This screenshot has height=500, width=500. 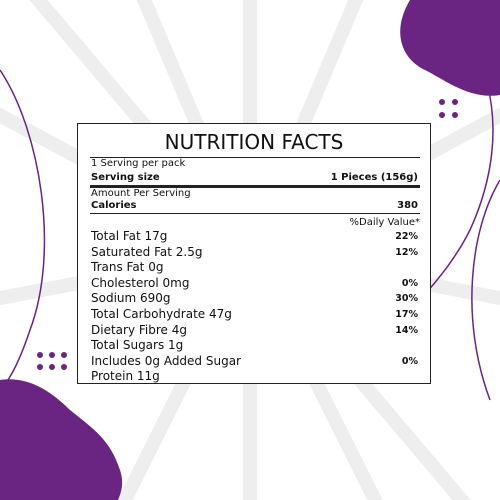 What do you see at coordinates (125, 376) in the screenshot?
I see `nutrient-label: Protein 11g` at bounding box center [125, 376].